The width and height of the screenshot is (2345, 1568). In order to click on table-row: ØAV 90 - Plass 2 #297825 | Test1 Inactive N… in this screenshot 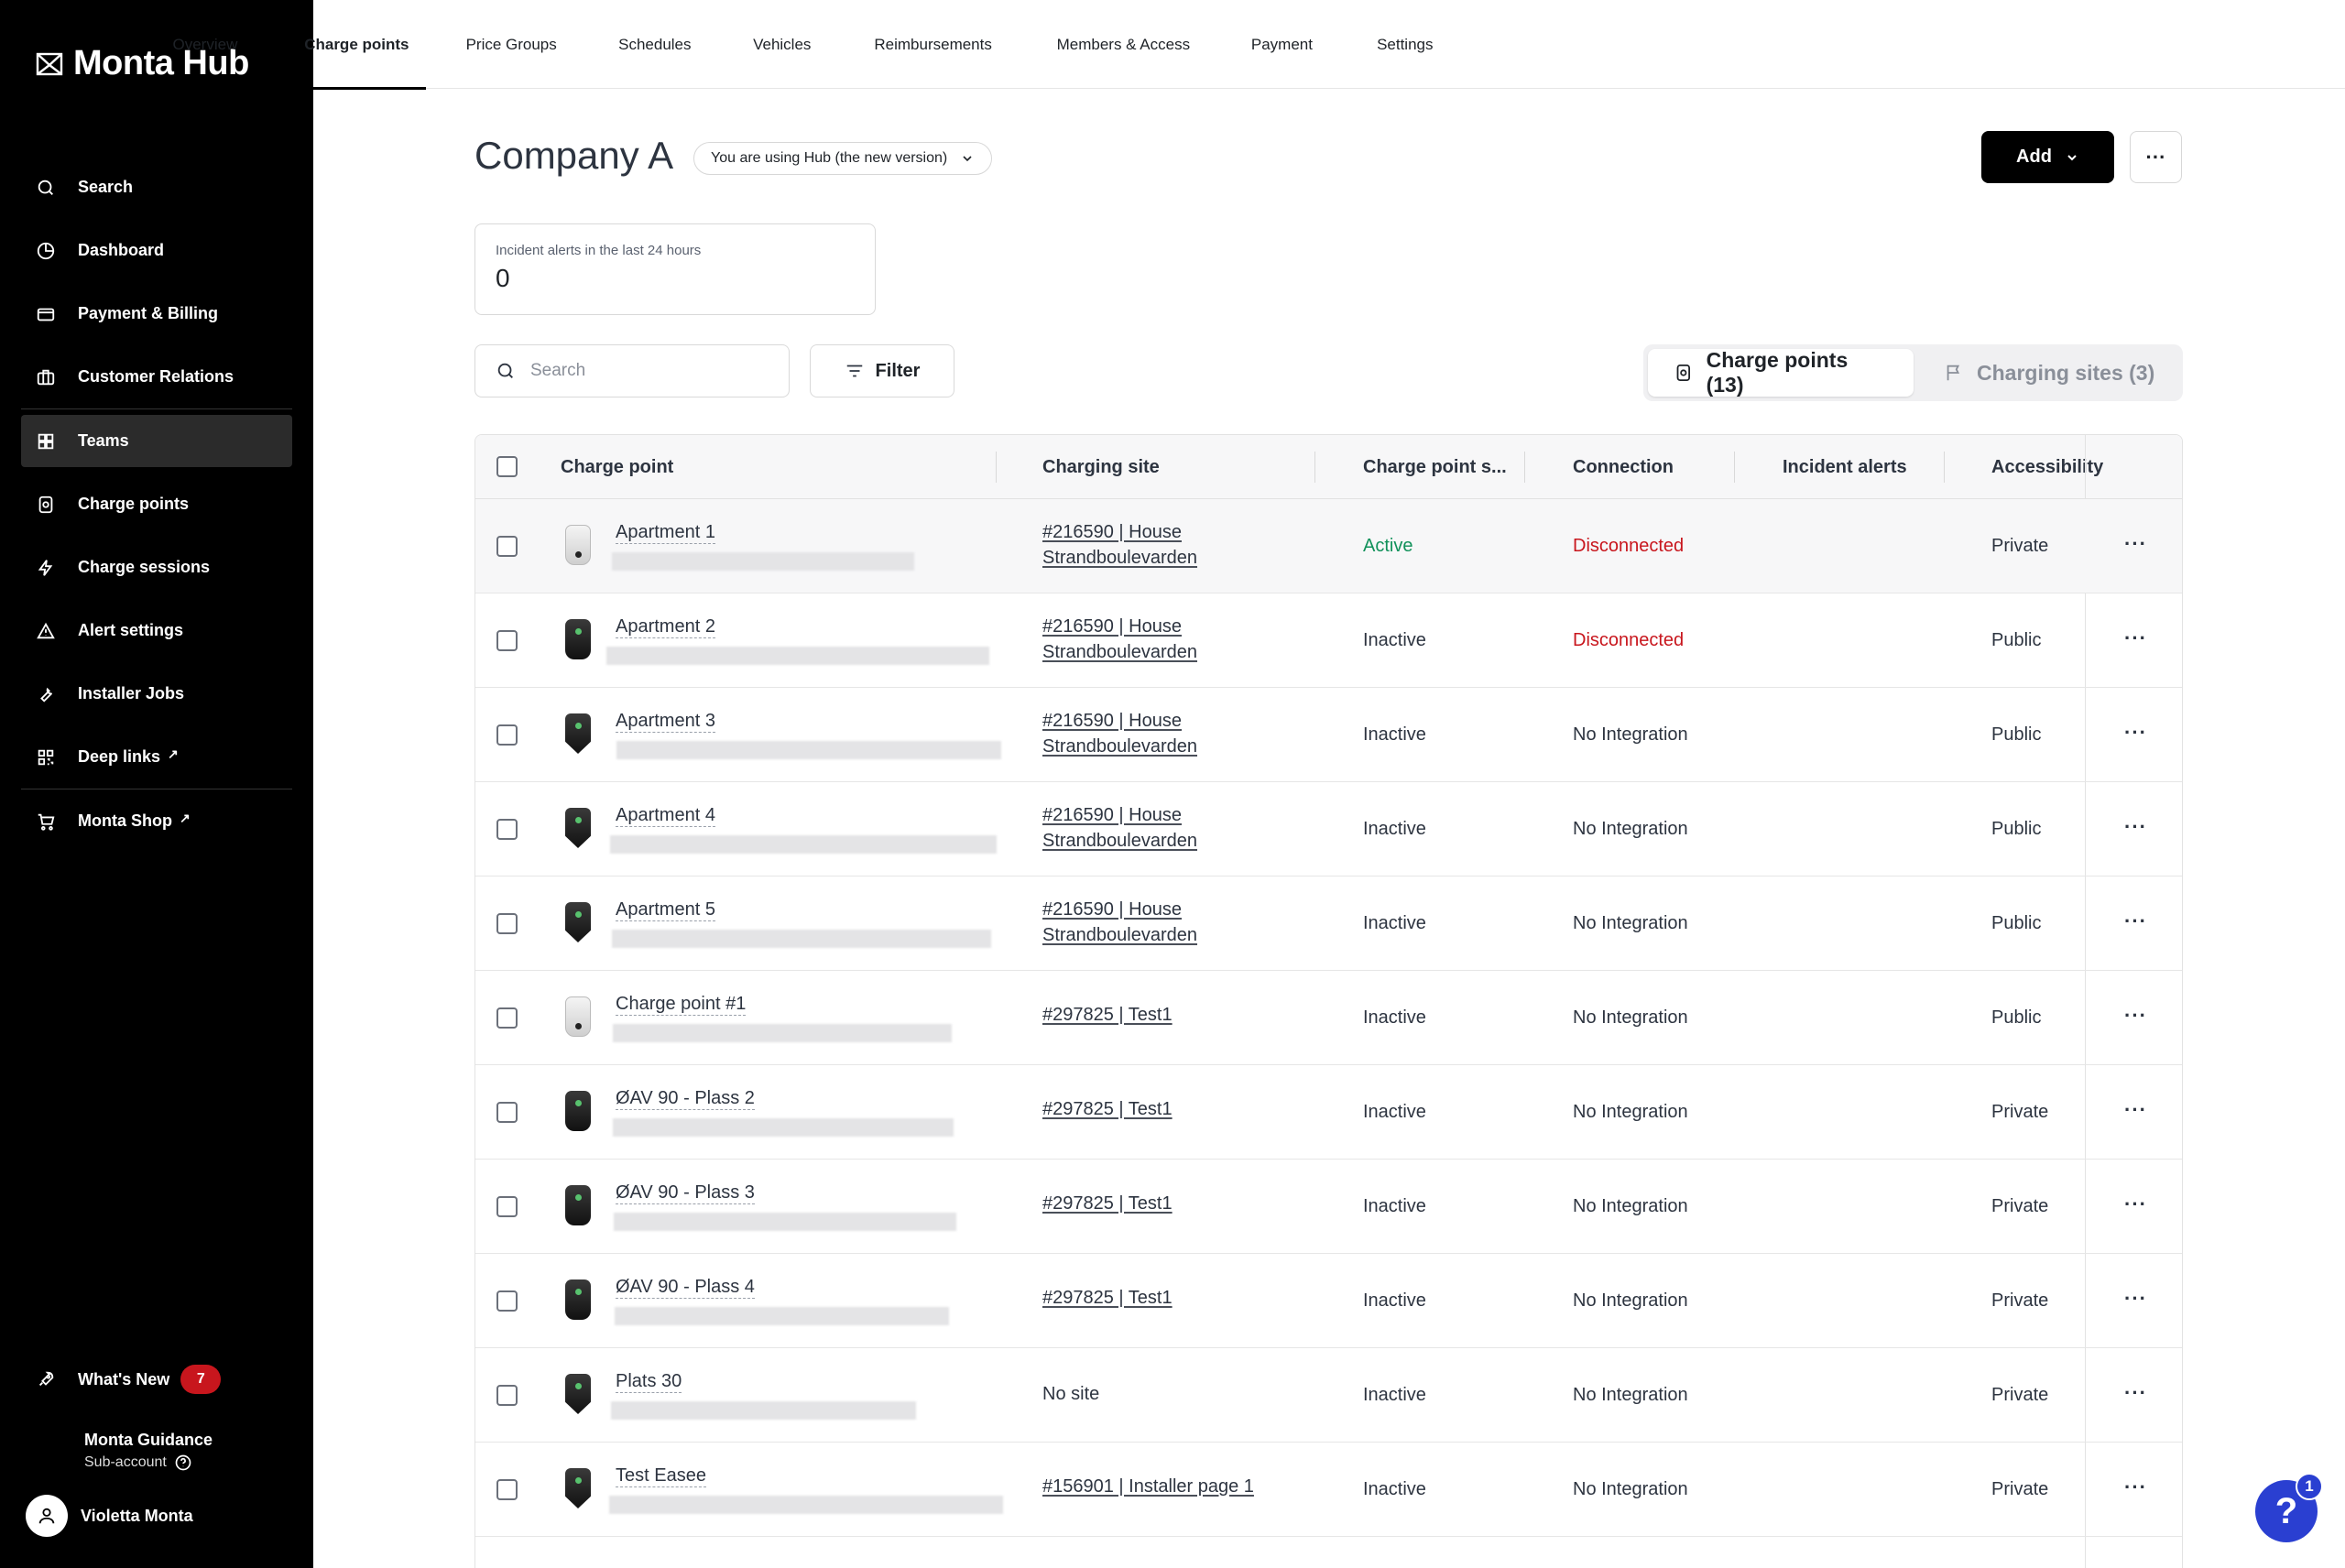, I will do `click(1328, 1112)`.